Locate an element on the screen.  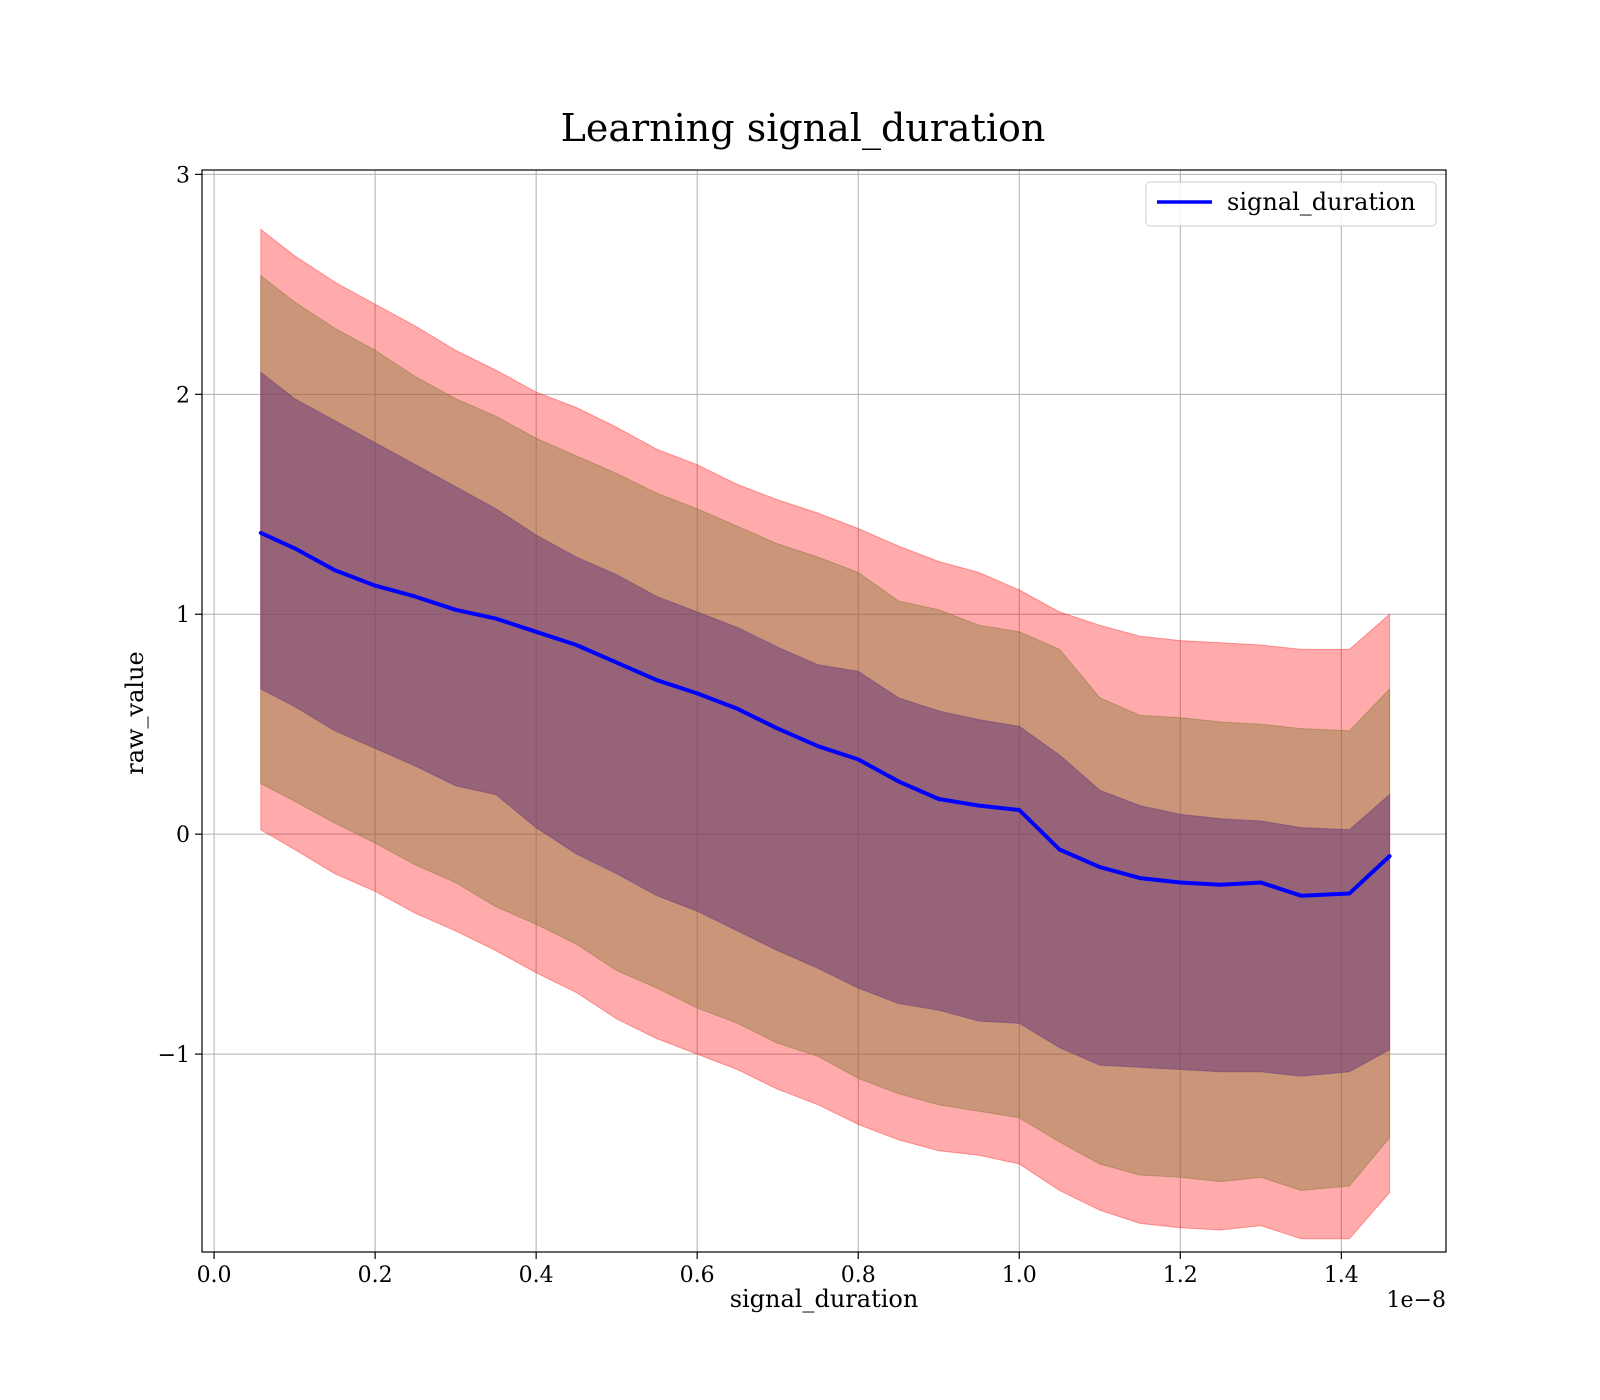
legend: signal_duration is located at coordinates (1291, 204).